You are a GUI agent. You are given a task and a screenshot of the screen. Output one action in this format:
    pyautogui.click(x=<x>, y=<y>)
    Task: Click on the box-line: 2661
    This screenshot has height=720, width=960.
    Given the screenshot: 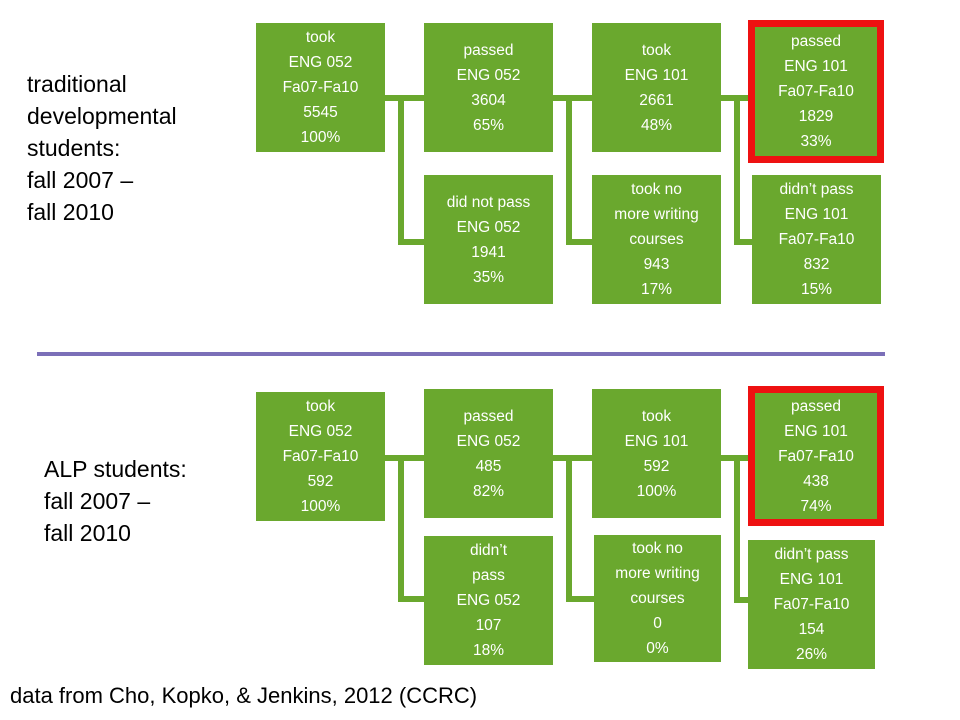 What is the action you would take?
    pyautogui.click(x=656, y=100)
    